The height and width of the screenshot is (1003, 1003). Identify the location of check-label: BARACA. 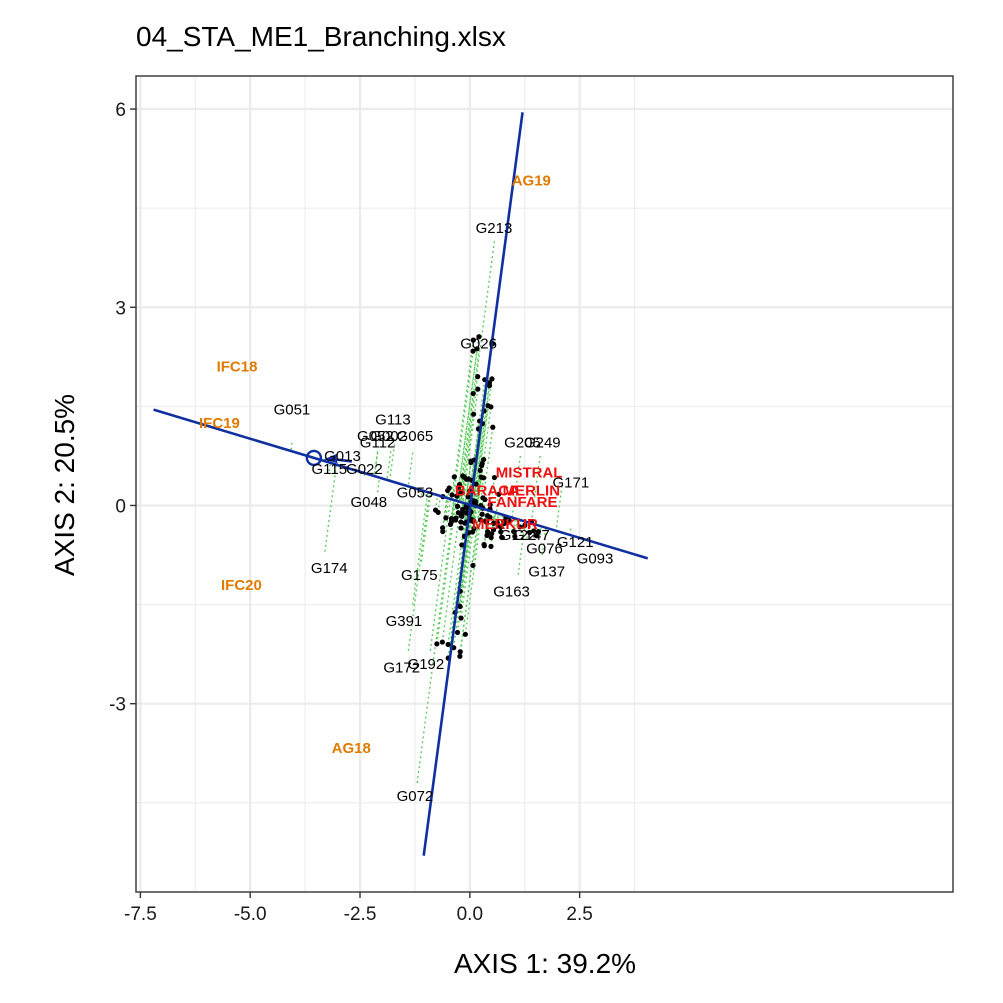
(487, 490).